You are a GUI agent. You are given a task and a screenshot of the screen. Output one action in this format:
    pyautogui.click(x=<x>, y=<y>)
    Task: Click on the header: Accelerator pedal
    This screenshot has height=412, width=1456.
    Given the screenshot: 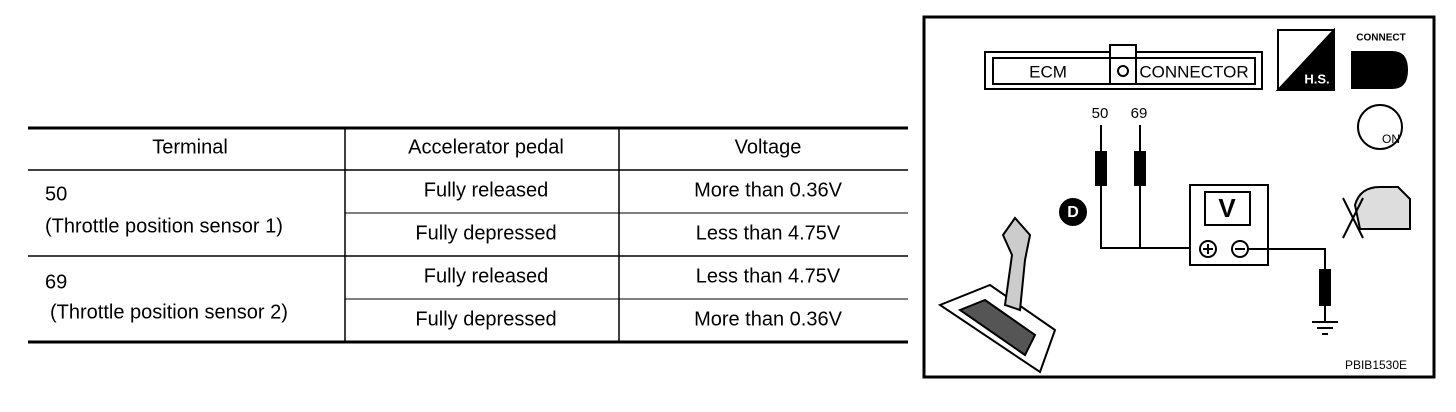 What is the action you would take?
    pyautogui.click(x=486, y=147)
    